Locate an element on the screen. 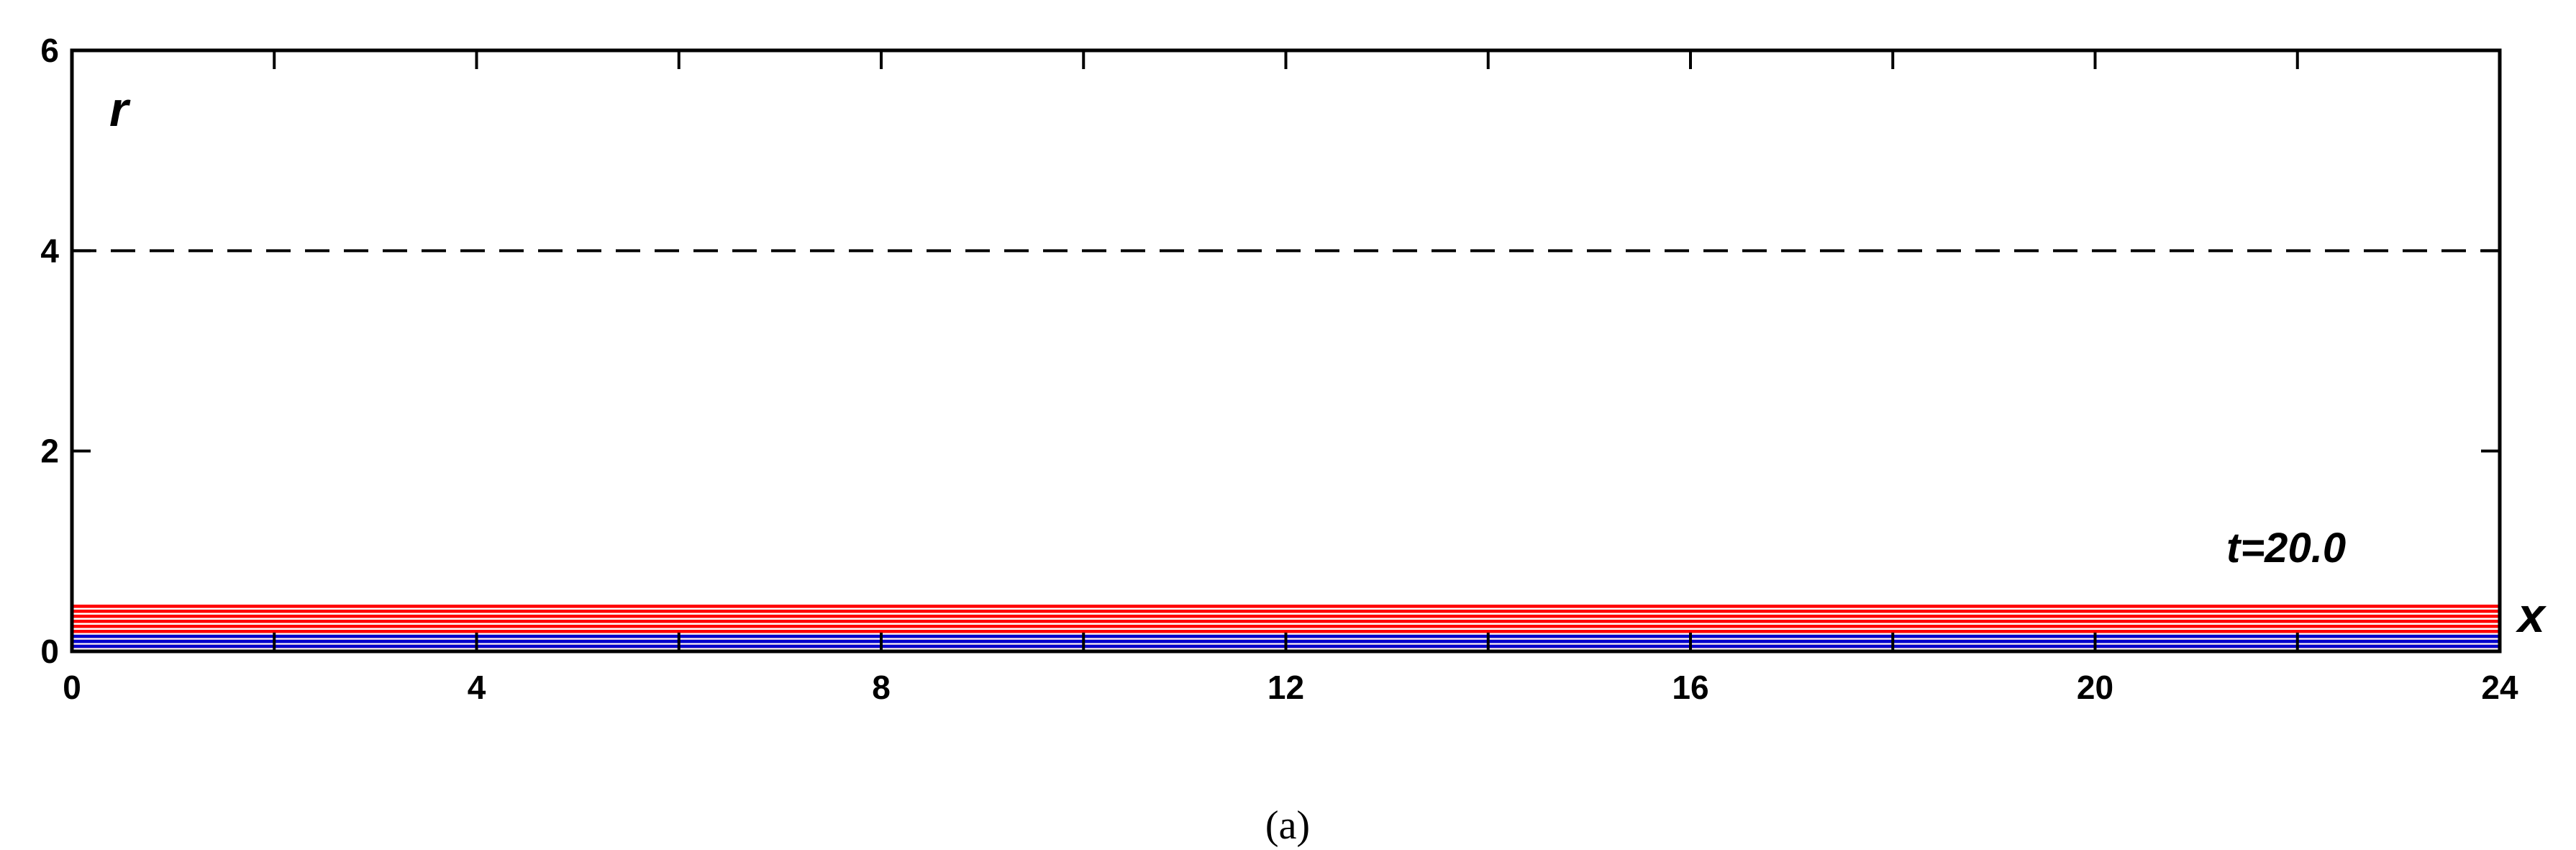 Image resolution: width=2576 pixels, height=850 pixels. x-tick-label-0: 0 is located at coordinates (72, 688).